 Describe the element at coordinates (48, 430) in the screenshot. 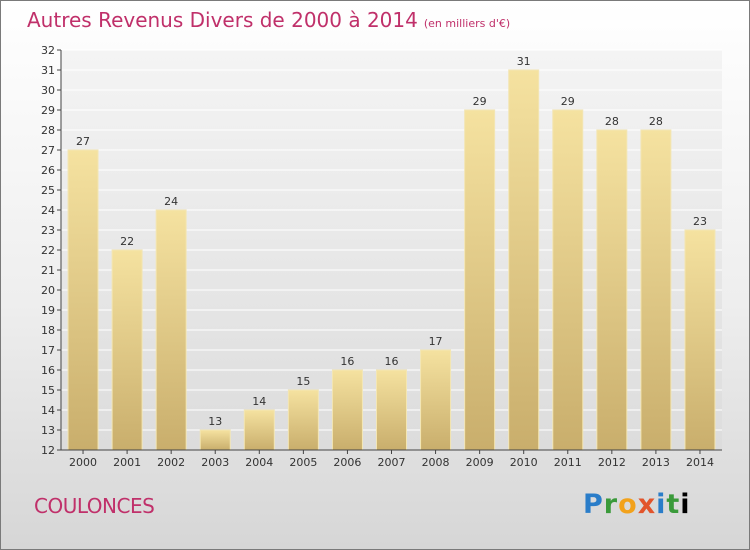

I see `y-tick-label: 13` at that location.